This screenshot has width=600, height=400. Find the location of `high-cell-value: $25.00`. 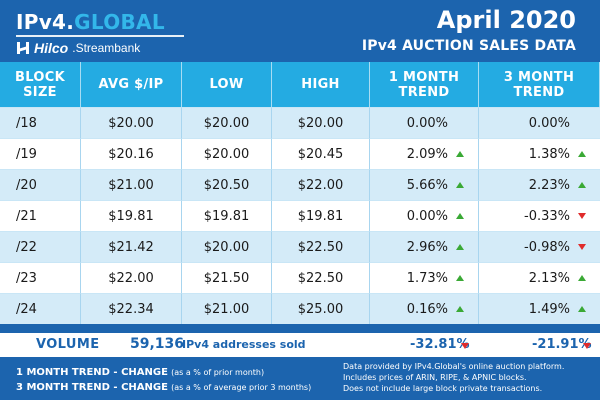

high-cell-value: $25.00 is located at coordinates (320, 309).